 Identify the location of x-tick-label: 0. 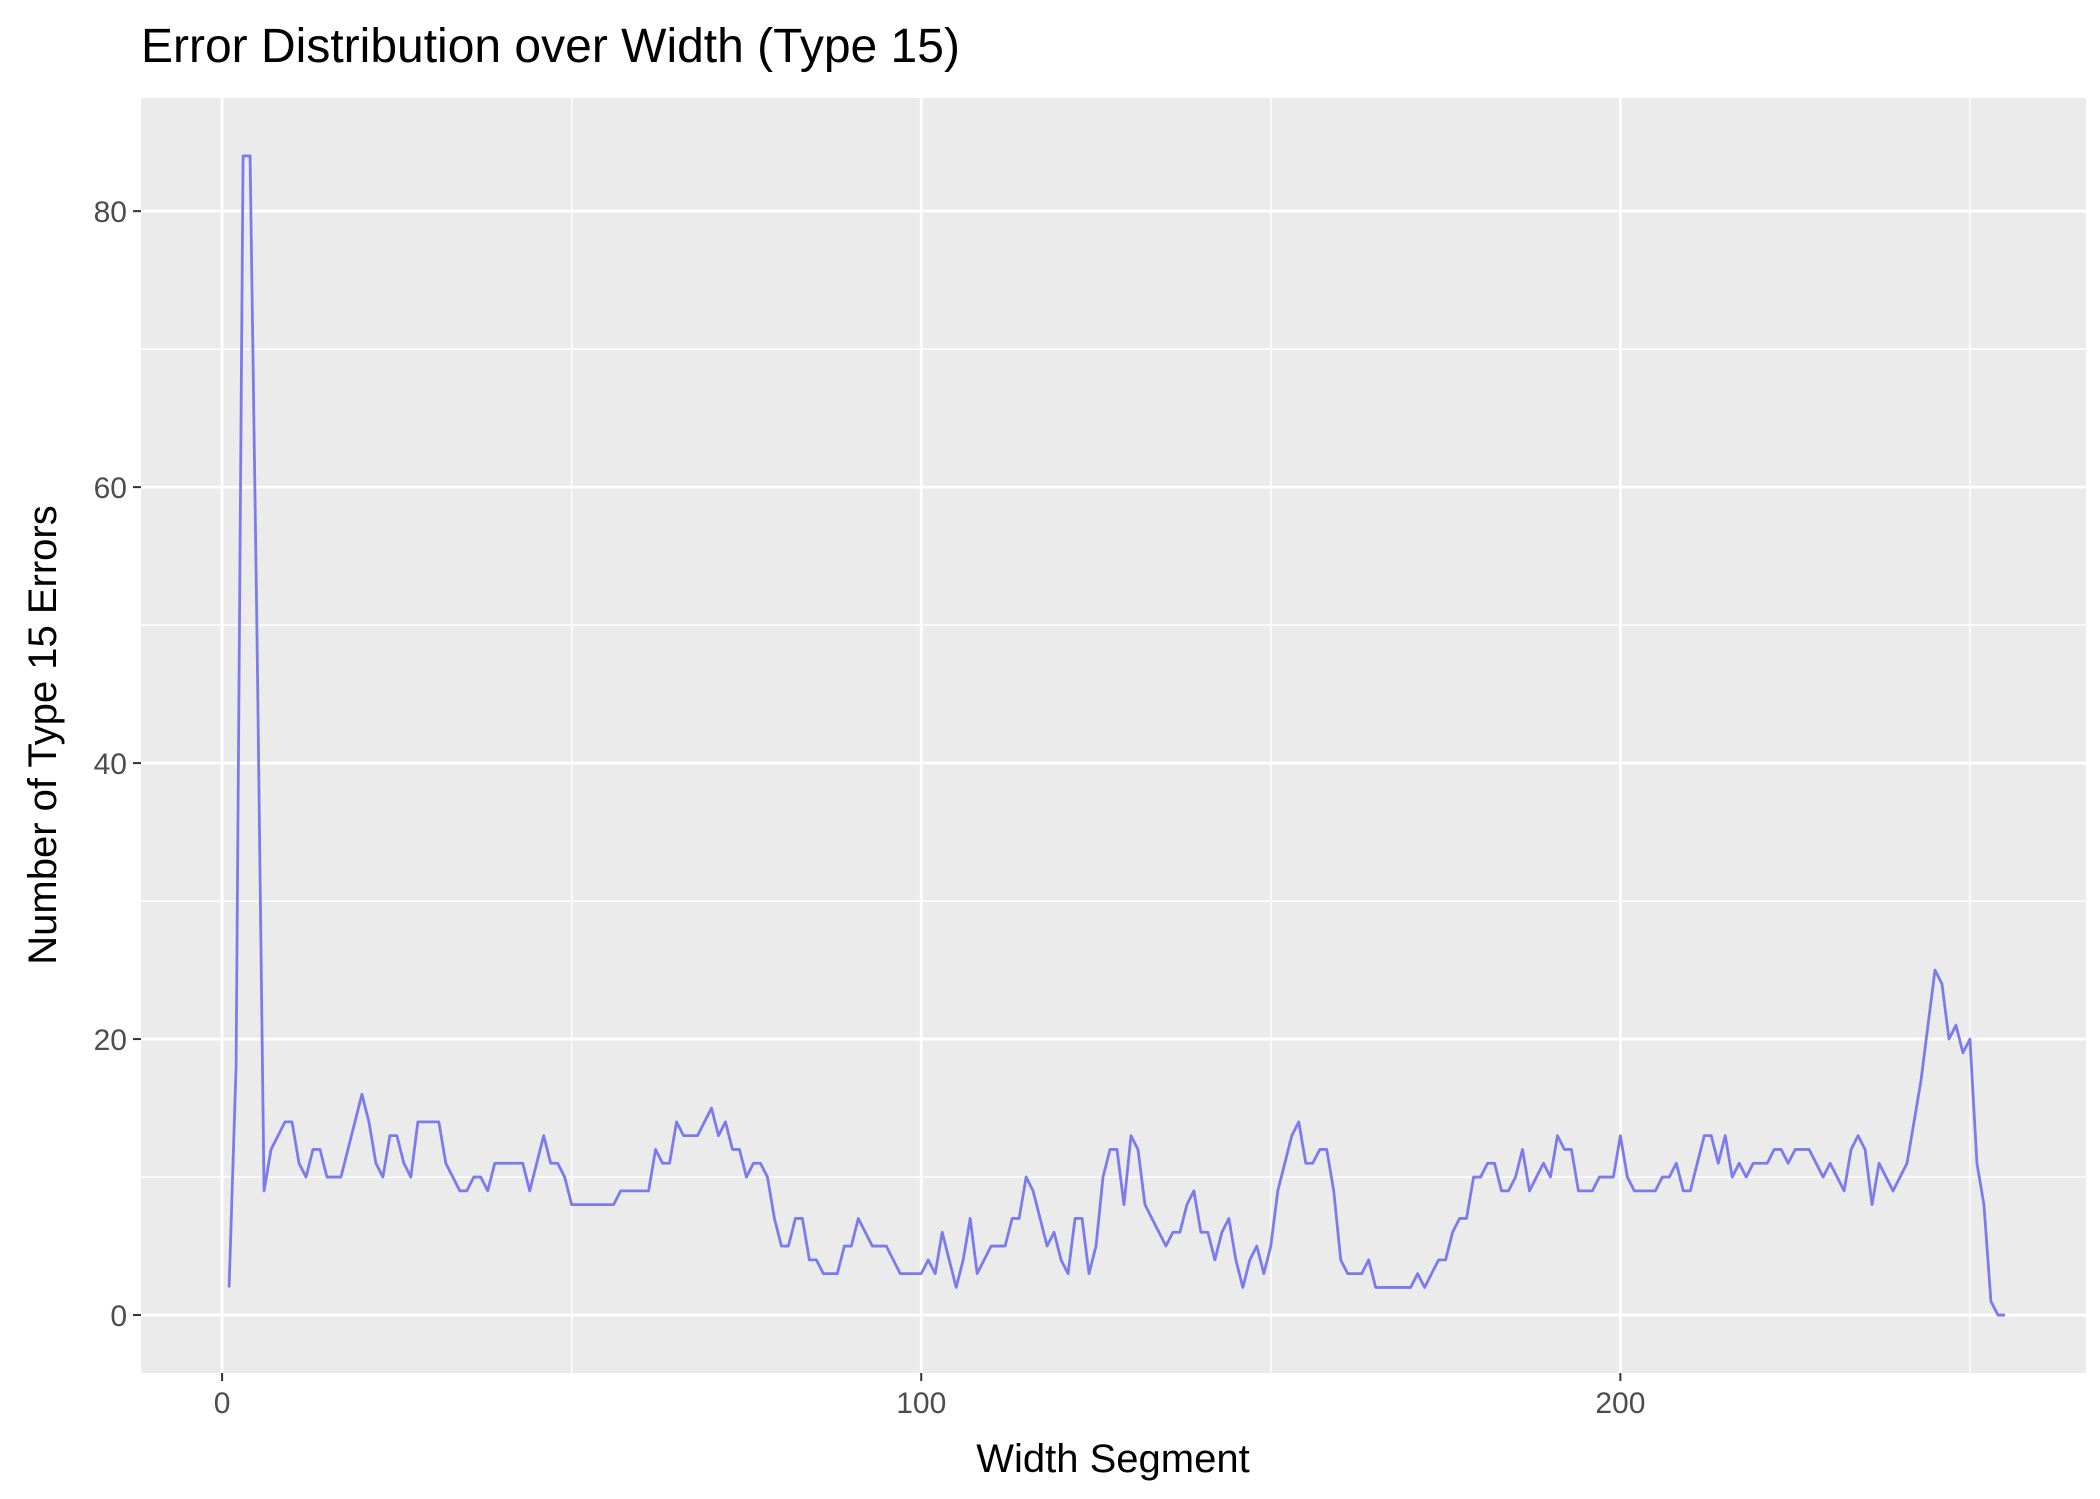
(222, 1403).